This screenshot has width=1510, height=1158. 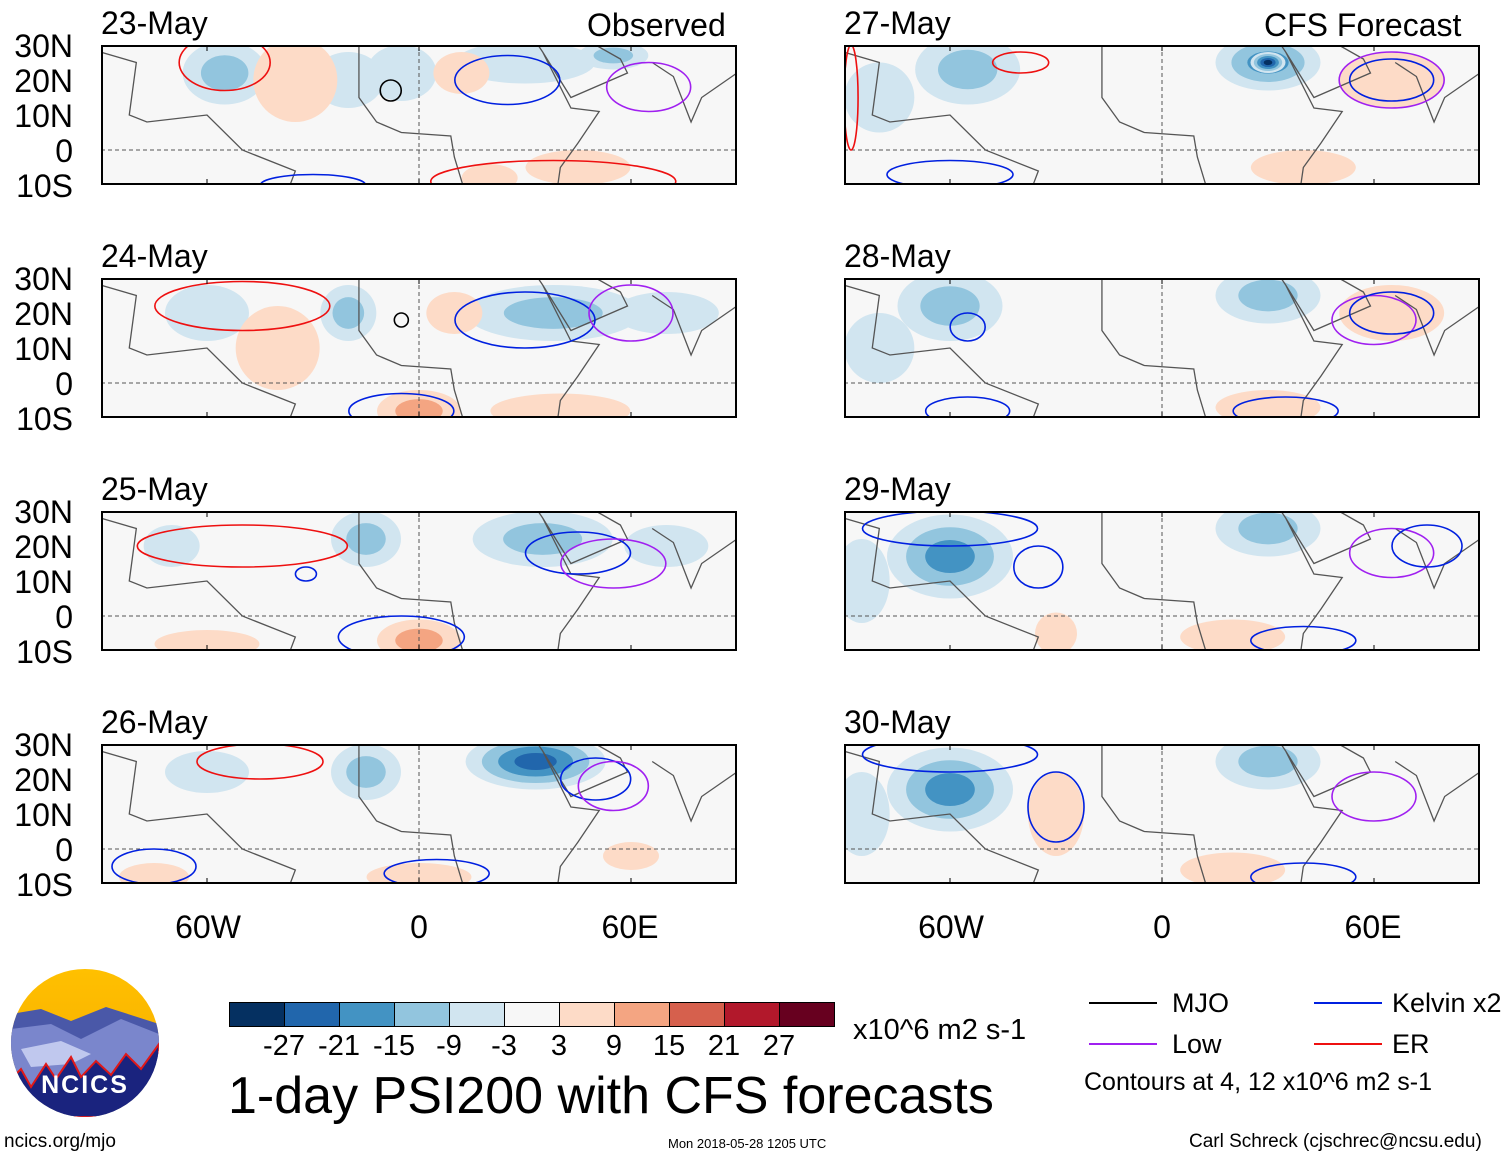 What do you see at coordinates (1258, 1082) in the screenshot?
I see `contour-note: Contours at 4, 12 x10^6 m2 s-1` at bounding box center [1258, 1082].